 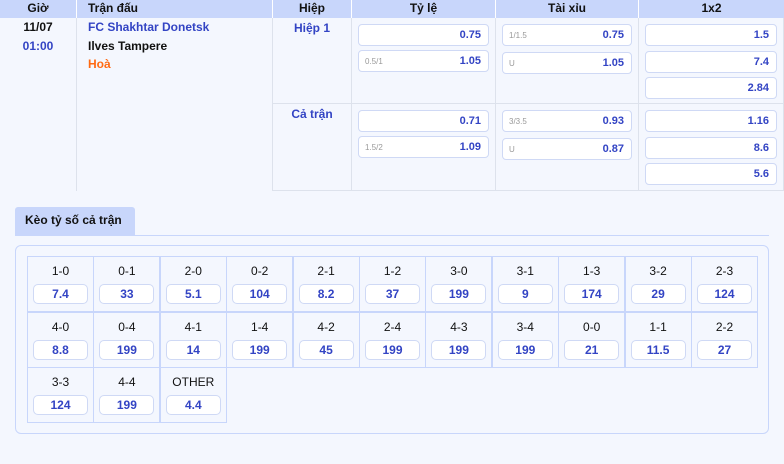 I want to click on score-cell: 2-3 124, so click(x=724, y=284).